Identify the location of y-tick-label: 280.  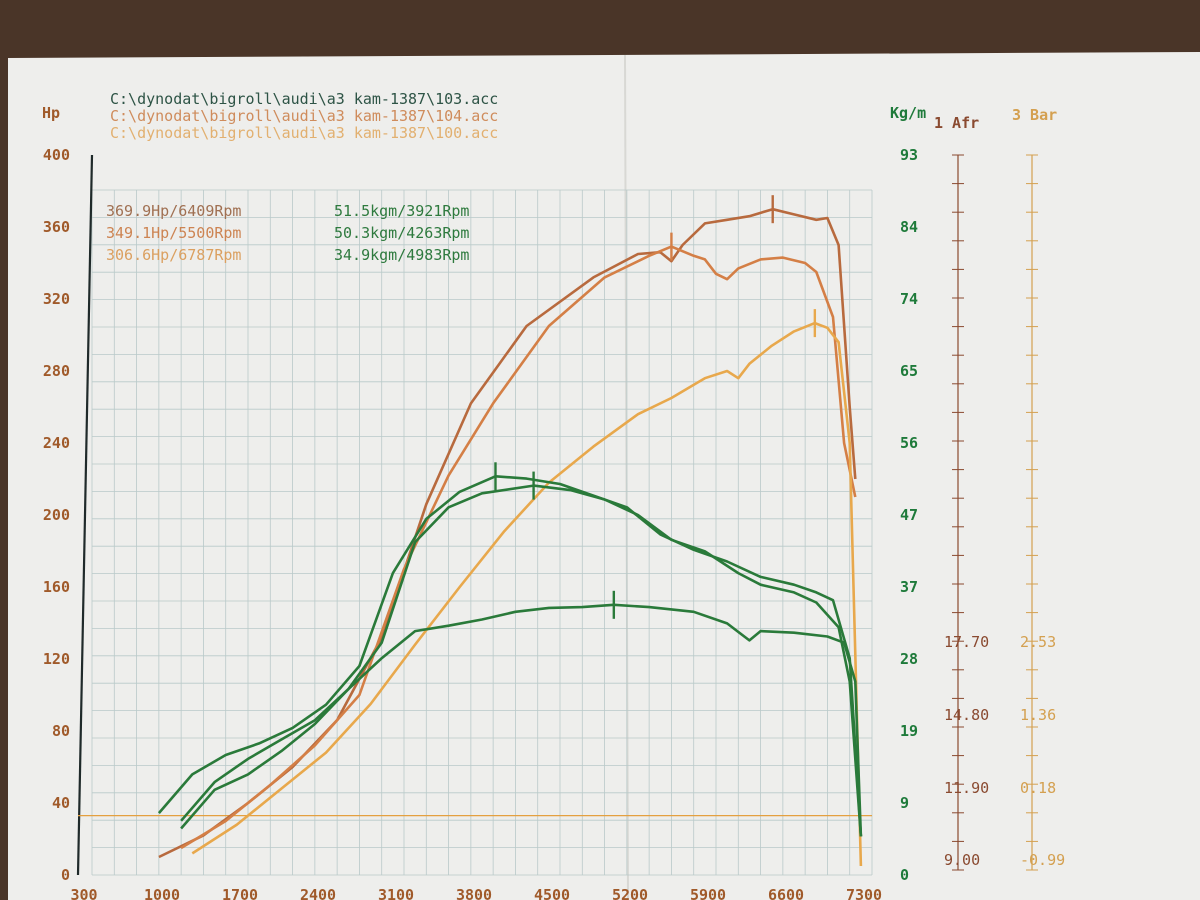
(56, 371).